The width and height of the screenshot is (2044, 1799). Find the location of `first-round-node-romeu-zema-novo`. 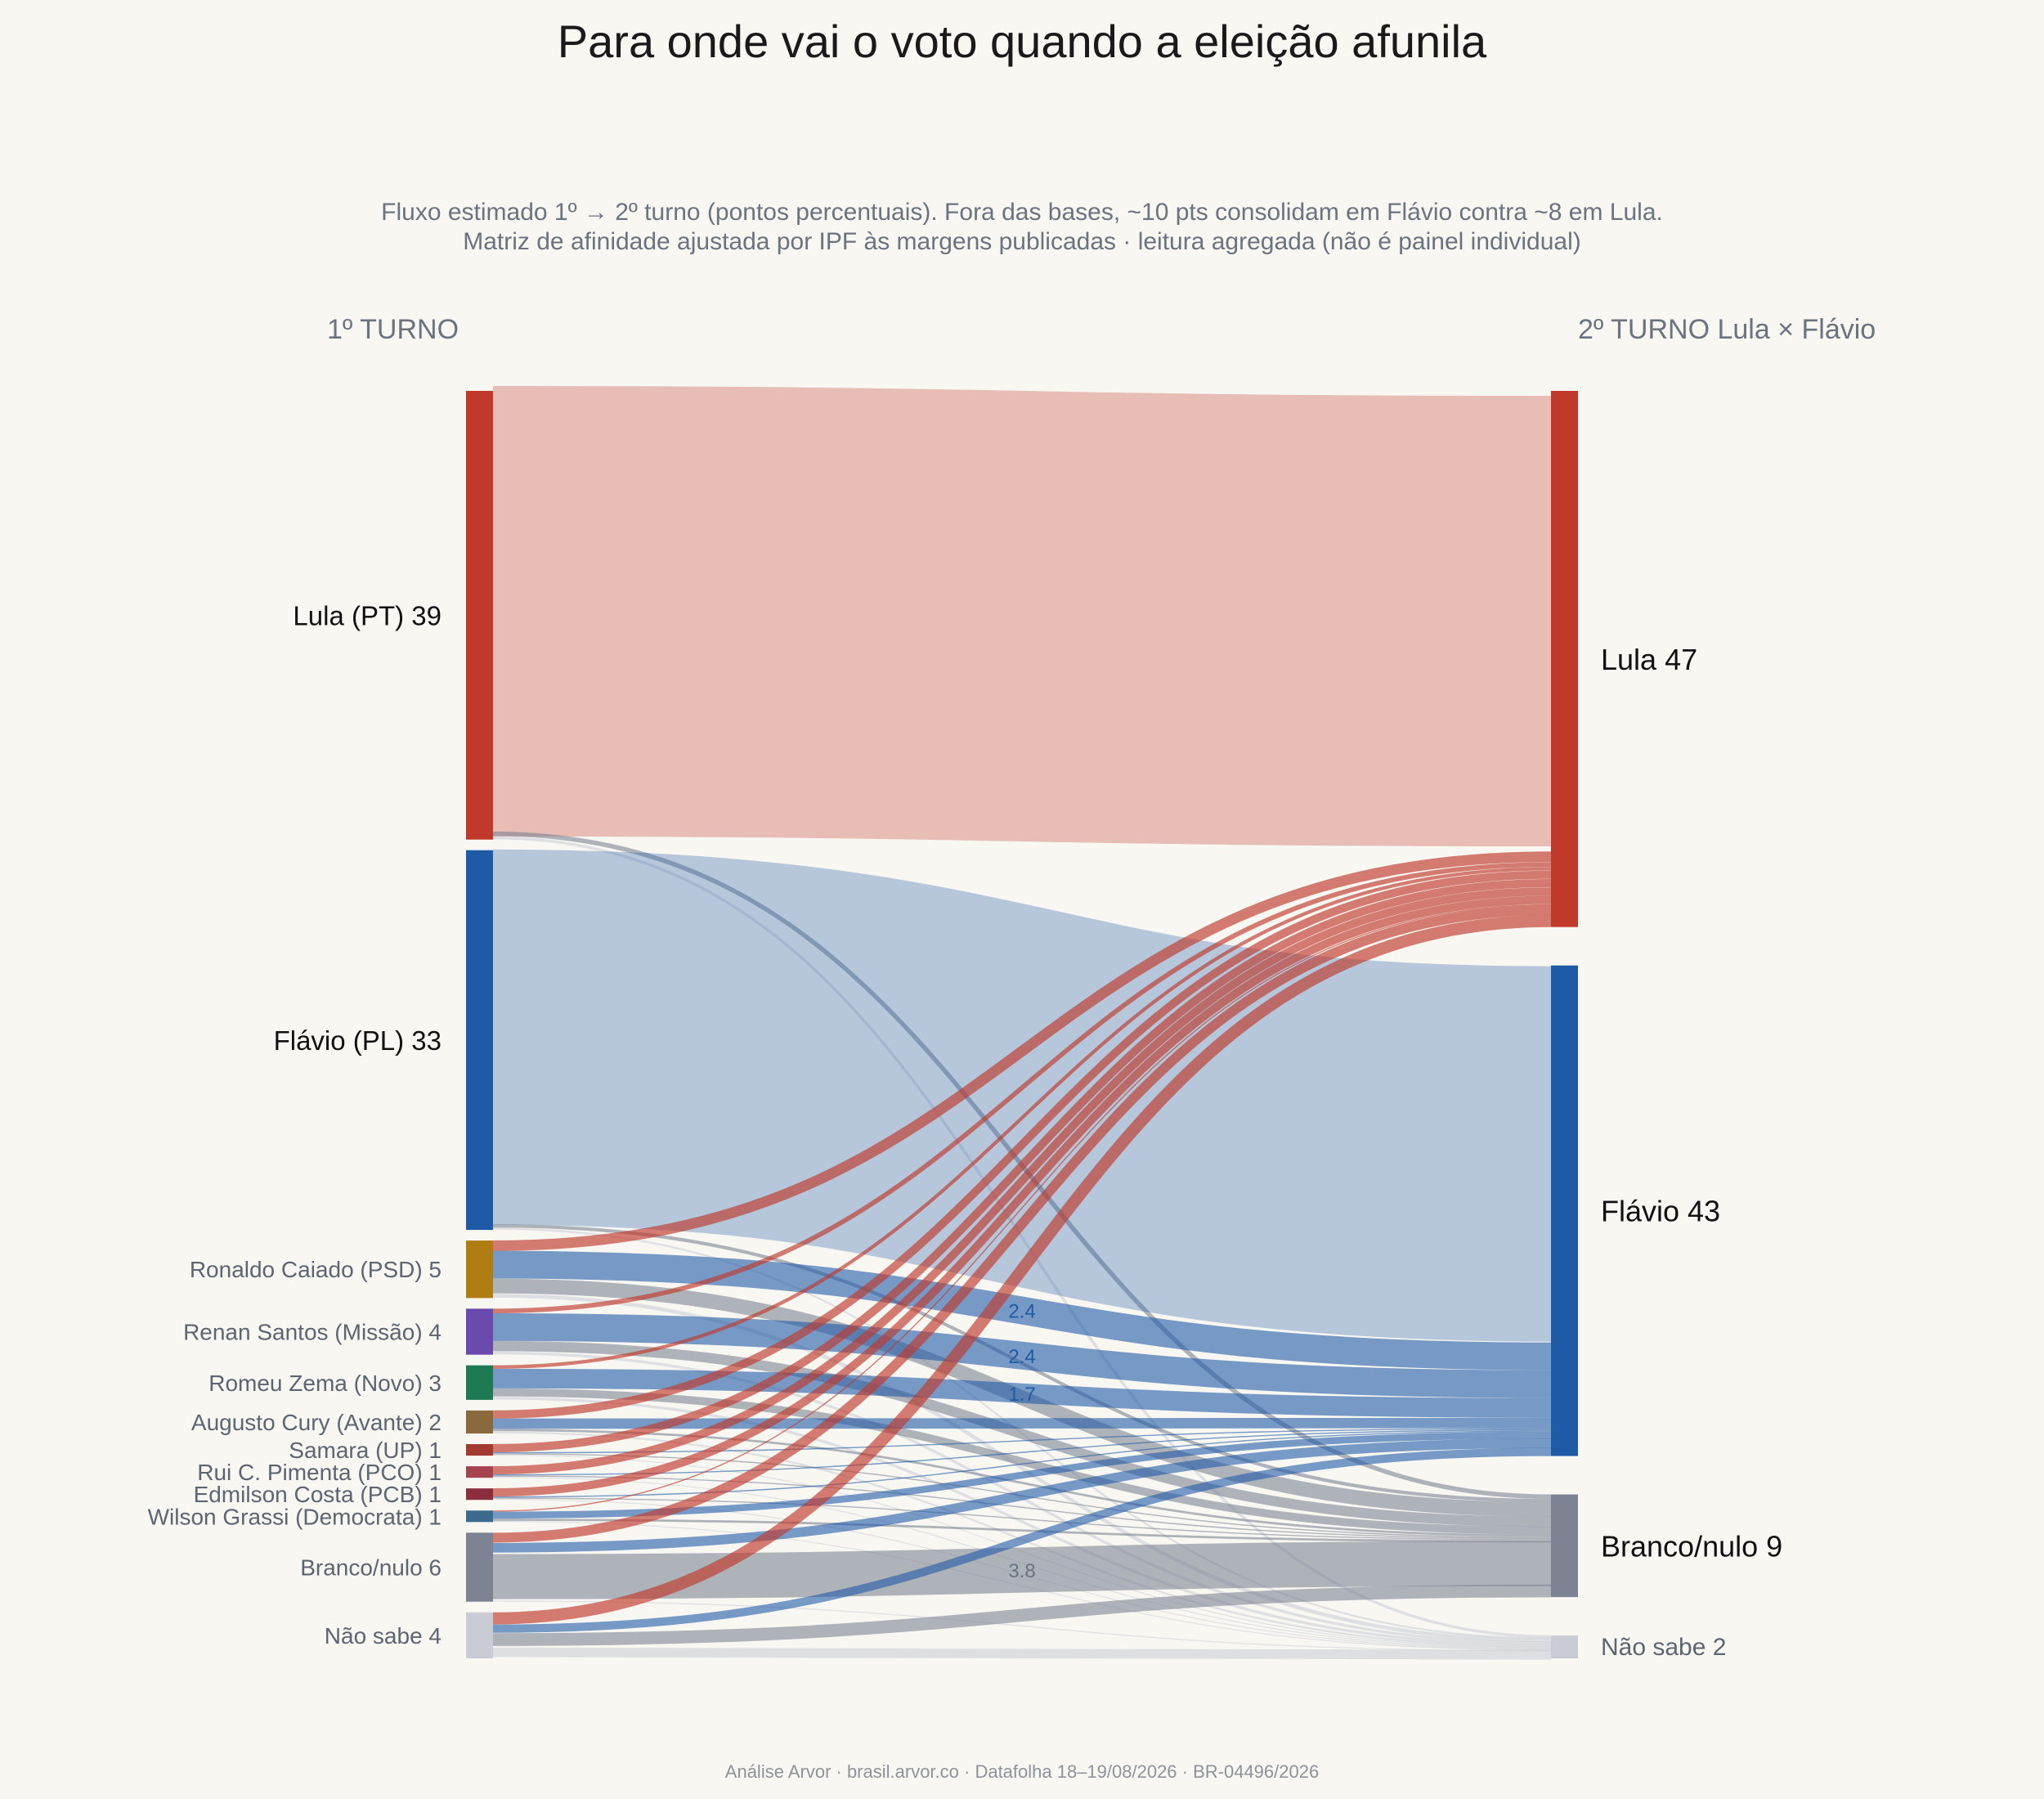

first-round-node-romeu-zema-novo is located at coordinates (480, 1383).